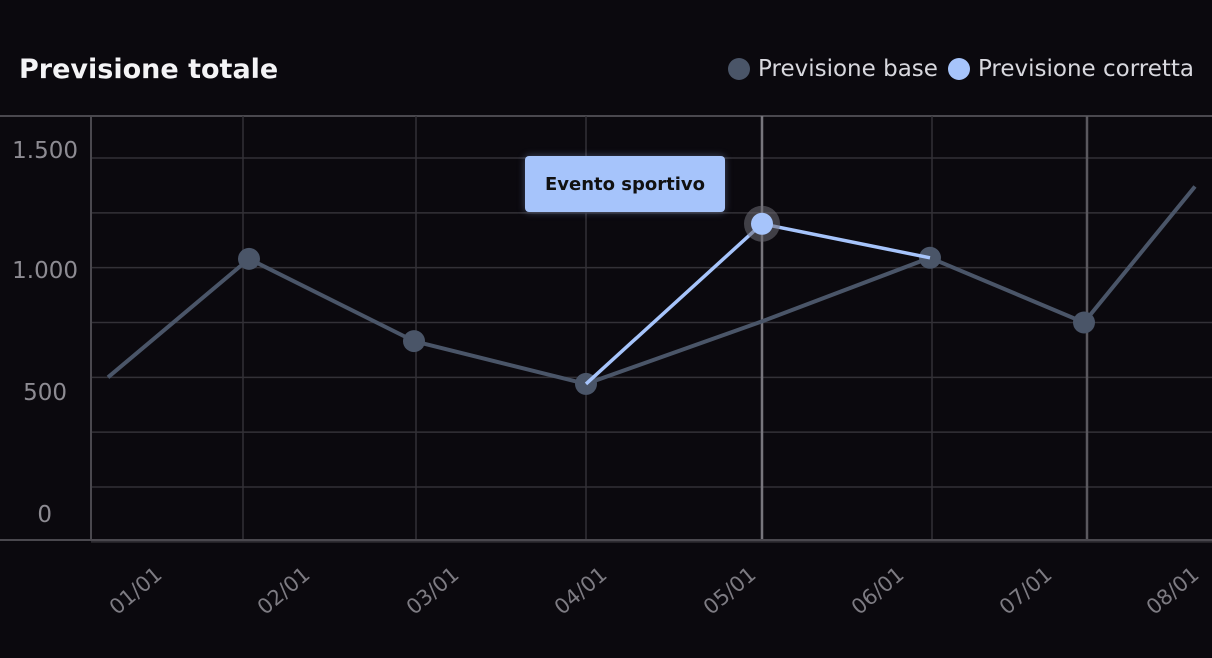 The height and width of the screenshot is (658, 1212). Describe the element at coordinates (878, 590) in the screenshot. I see `x-tick-label: 06/01` at that location.